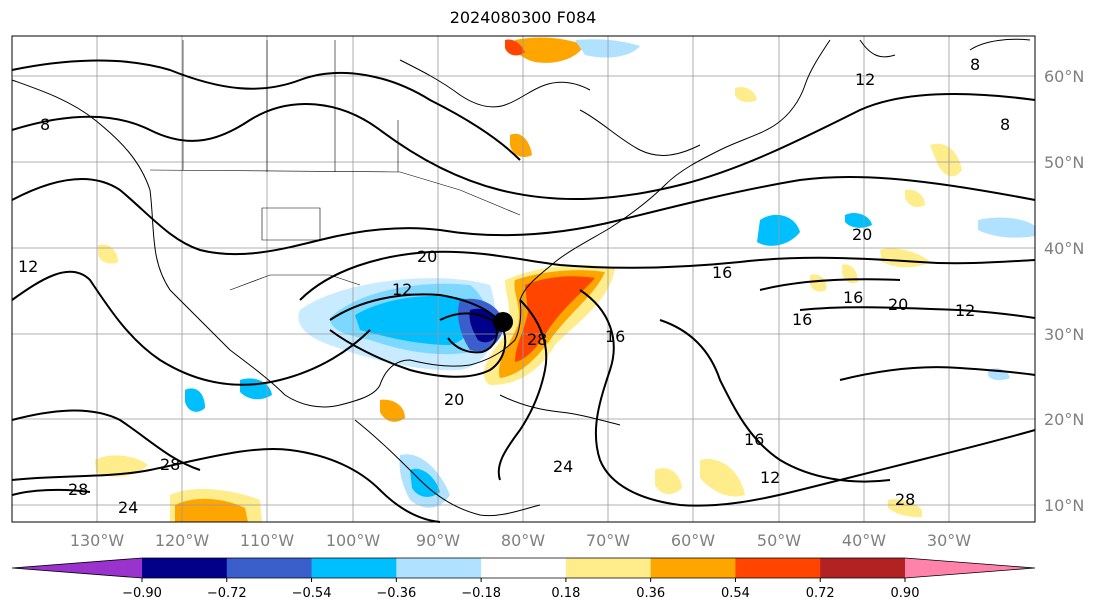 The height and width of the screenshot is (615, 1105). I want to click on lon-label: 70°W, so click(608, 540).